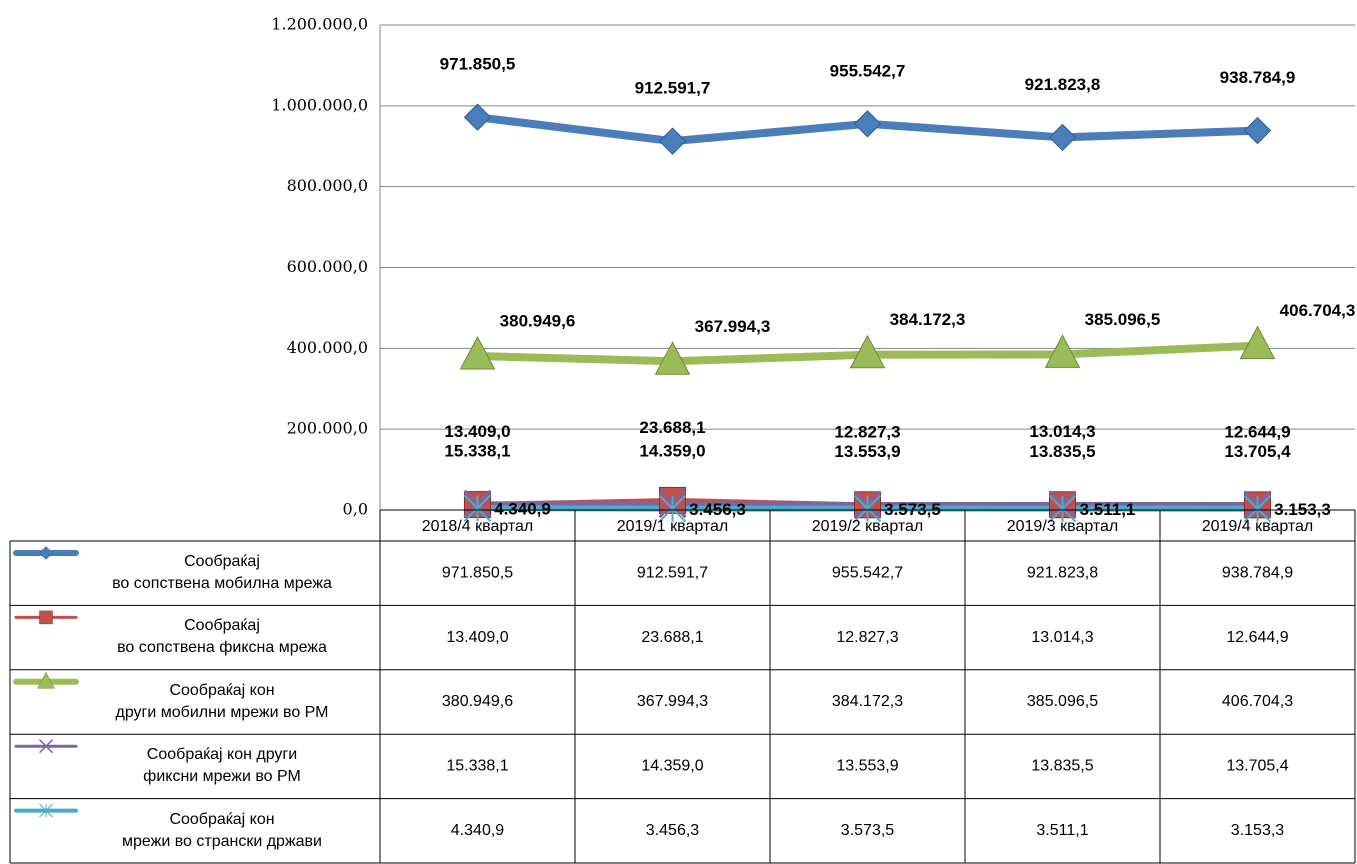  I want to click on table-cell: 912.591,7, so click(672, 572).